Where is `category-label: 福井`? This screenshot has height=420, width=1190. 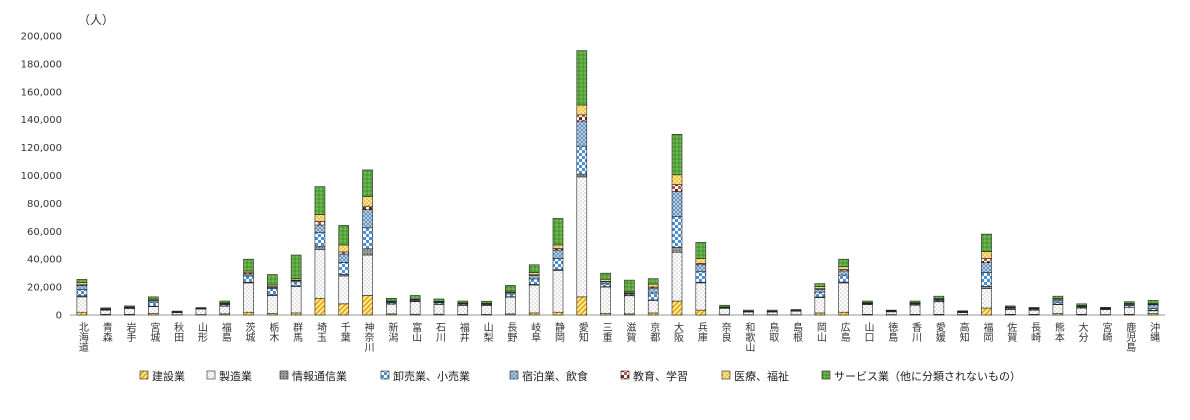 category-label: 福井 is located at coordinates (463, 332).